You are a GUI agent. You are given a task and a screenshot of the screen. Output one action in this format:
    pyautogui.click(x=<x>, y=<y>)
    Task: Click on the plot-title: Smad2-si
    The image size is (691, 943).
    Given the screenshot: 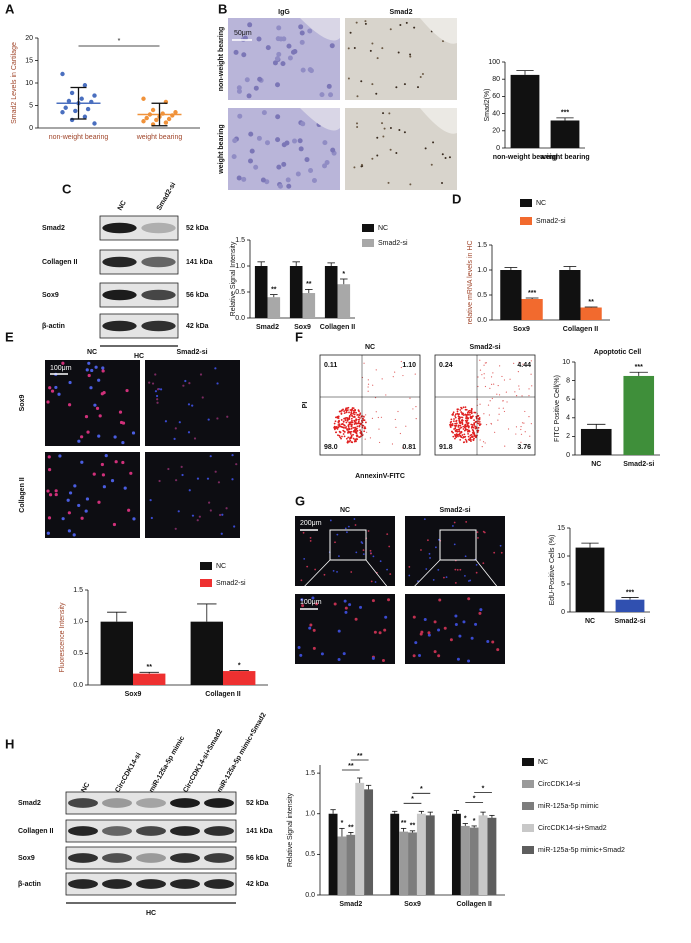 What is the action you would take?
    pyautogui.click(x=484, y=347)
    